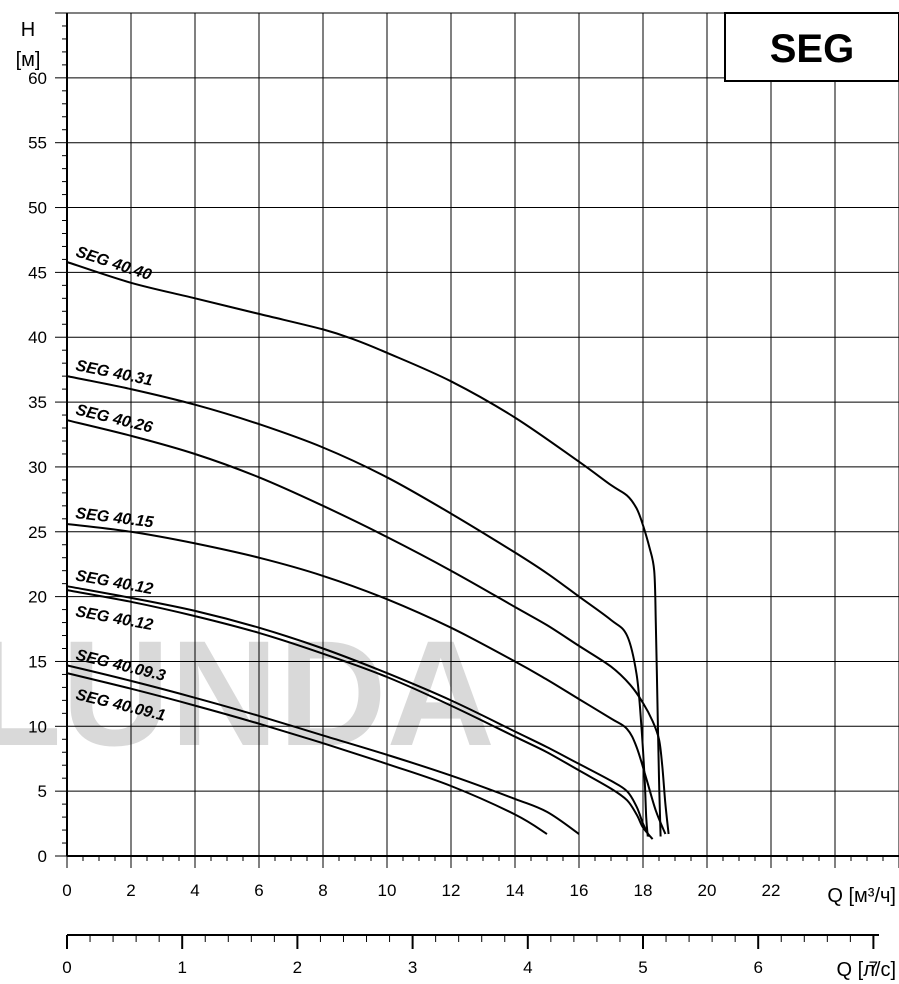 Image resolution: width=899 pixels, height=984 pixels. Describe the element at coordinates (37, 467) in the screenshot. I see `y-tick-label: 30` at that location.